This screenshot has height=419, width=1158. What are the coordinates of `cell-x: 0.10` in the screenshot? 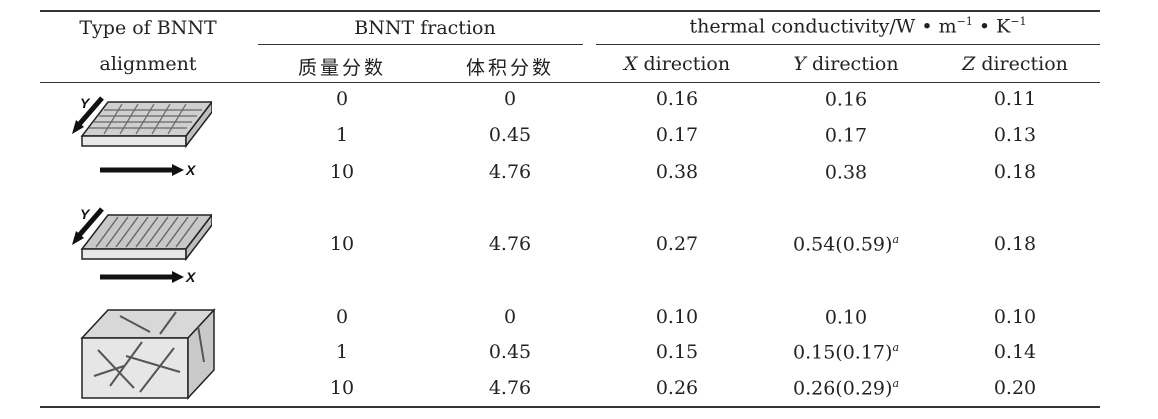 It's located at (677, 317).